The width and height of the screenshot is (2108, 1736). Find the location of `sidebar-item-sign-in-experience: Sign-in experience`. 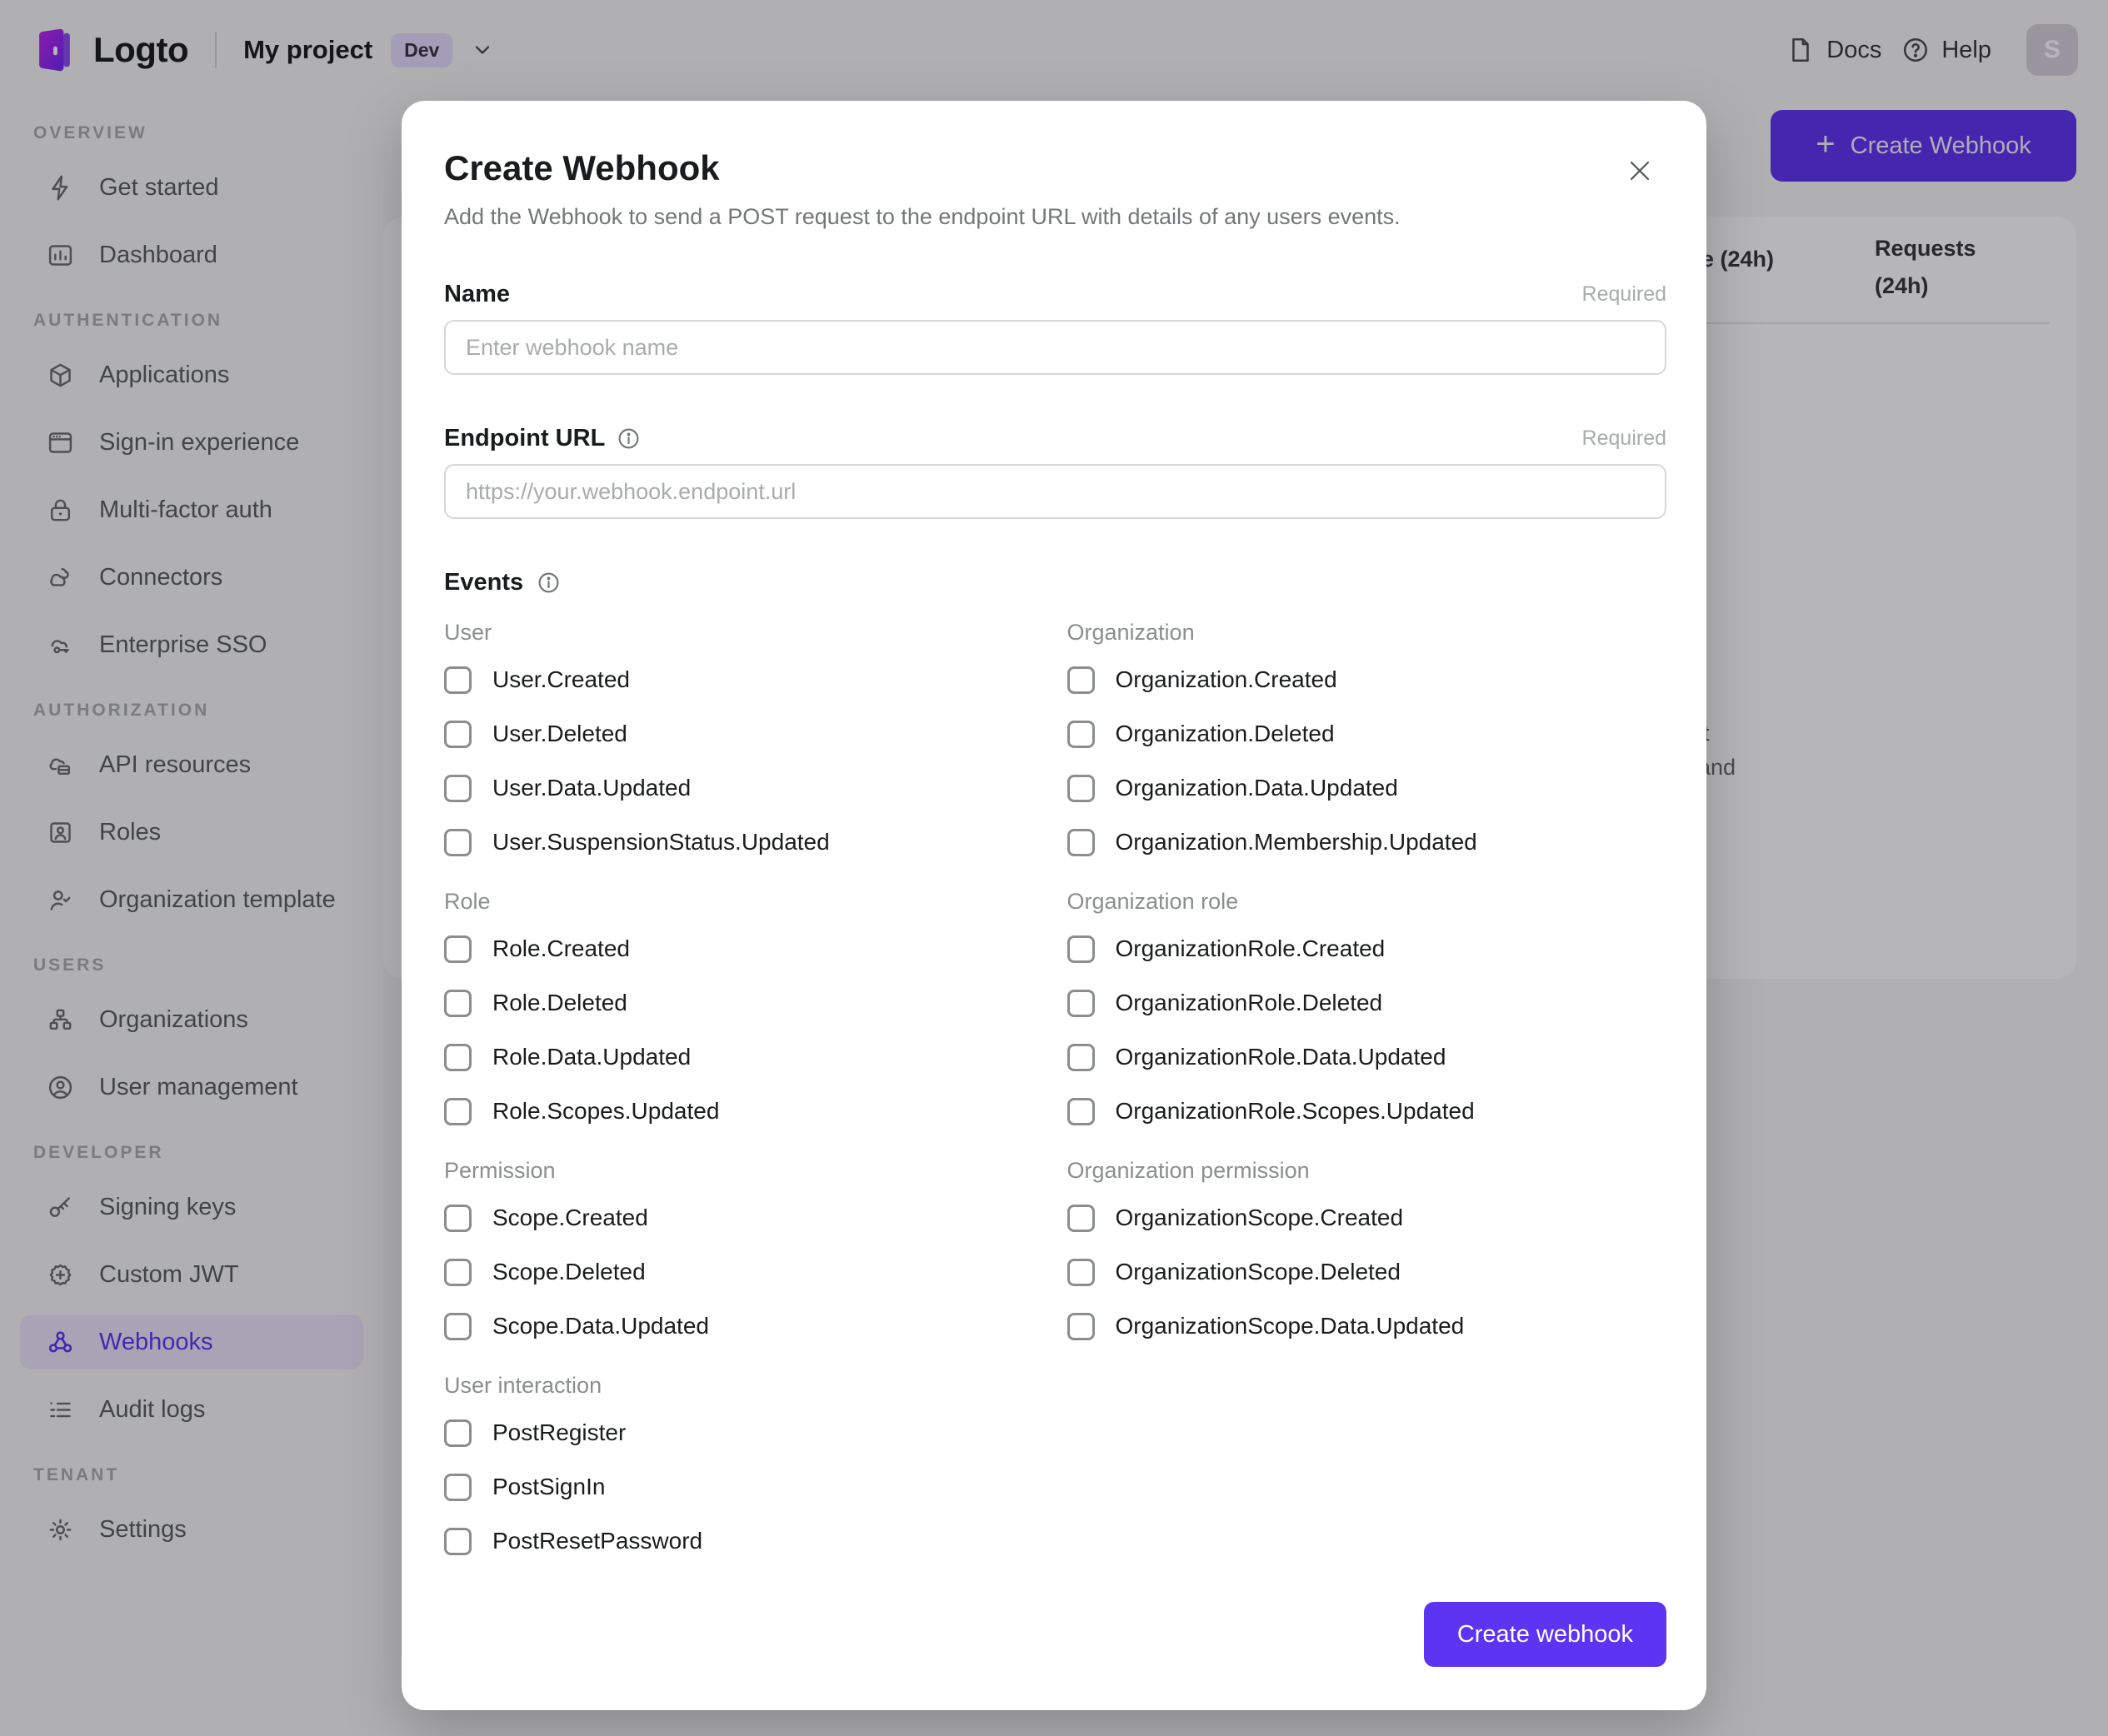

sidebar-item-sign-in-experience: Sign-in experience is located at coordinates (191, 443).